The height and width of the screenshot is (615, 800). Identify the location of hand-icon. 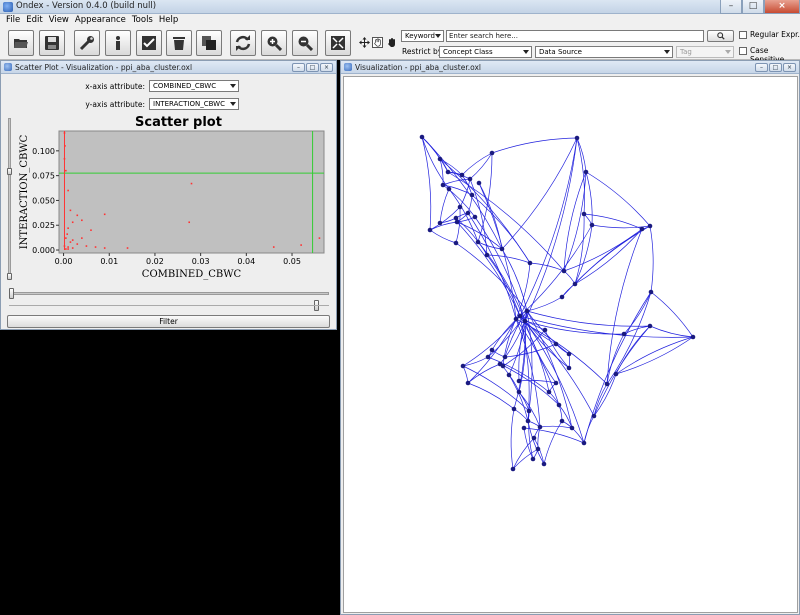
(391, 42).